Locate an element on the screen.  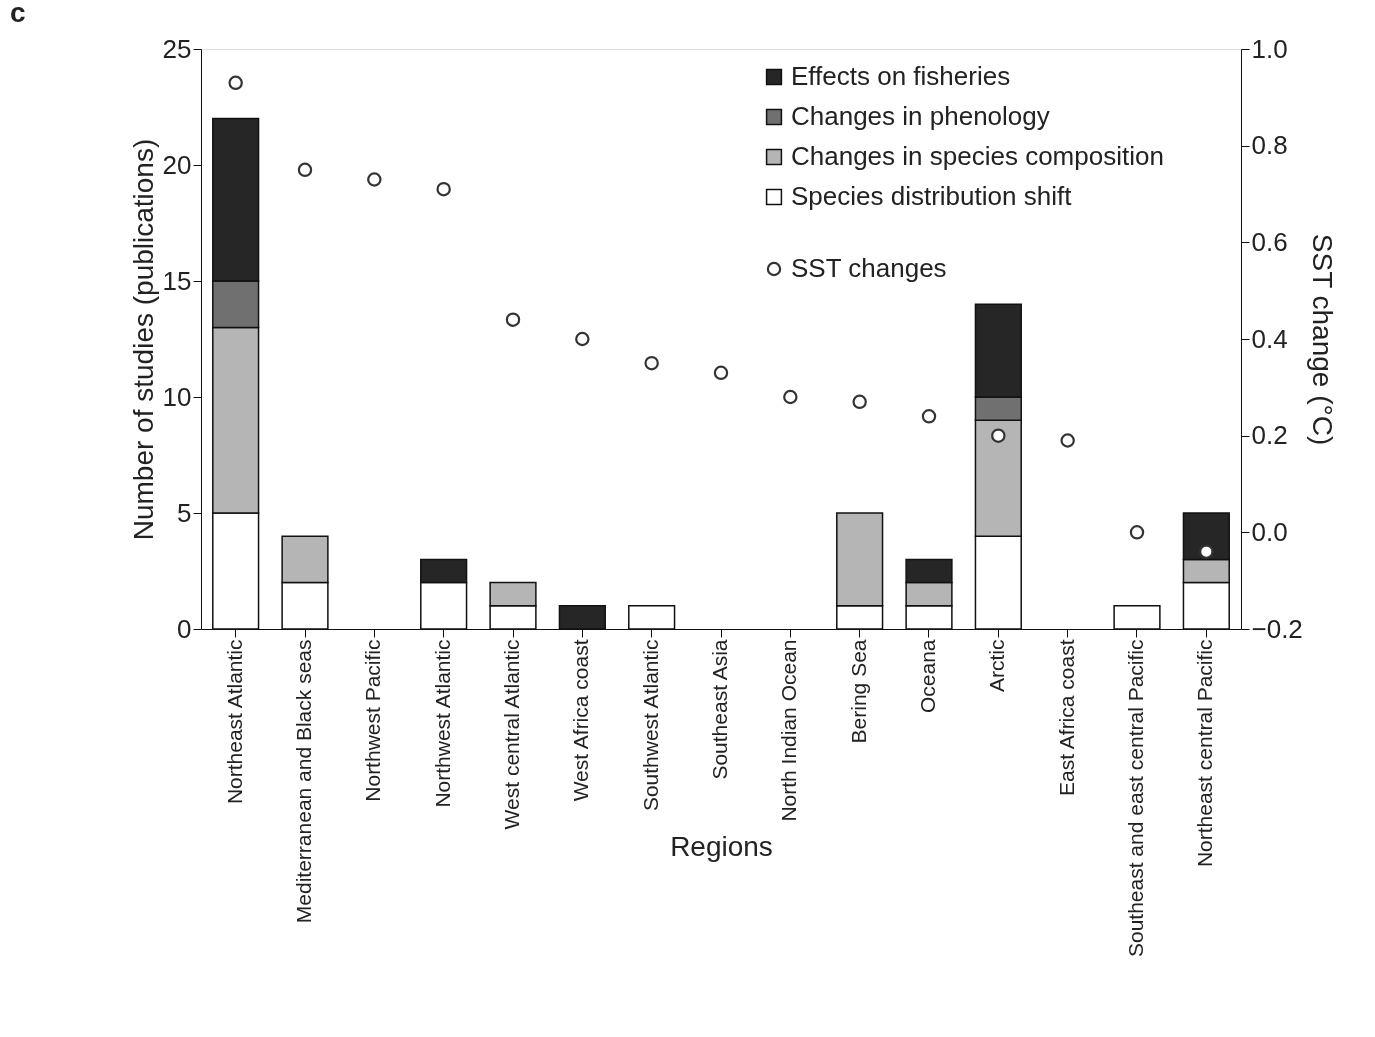
x-tick-label: West central Atlantic is located at coordinates (511, 734).